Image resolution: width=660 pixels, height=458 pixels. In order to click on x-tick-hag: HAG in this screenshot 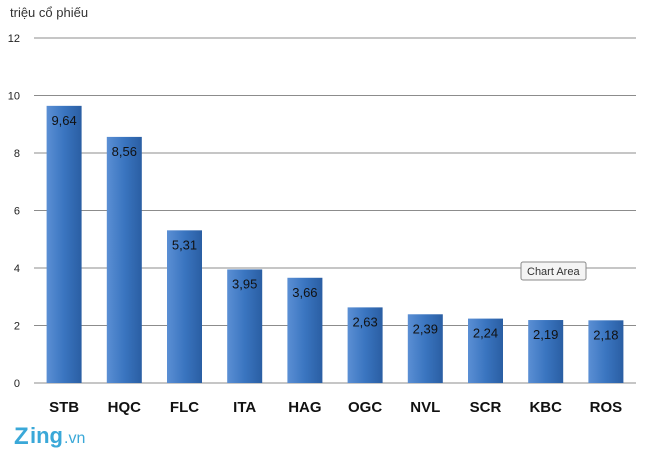, I will do `click(304, 407)`.